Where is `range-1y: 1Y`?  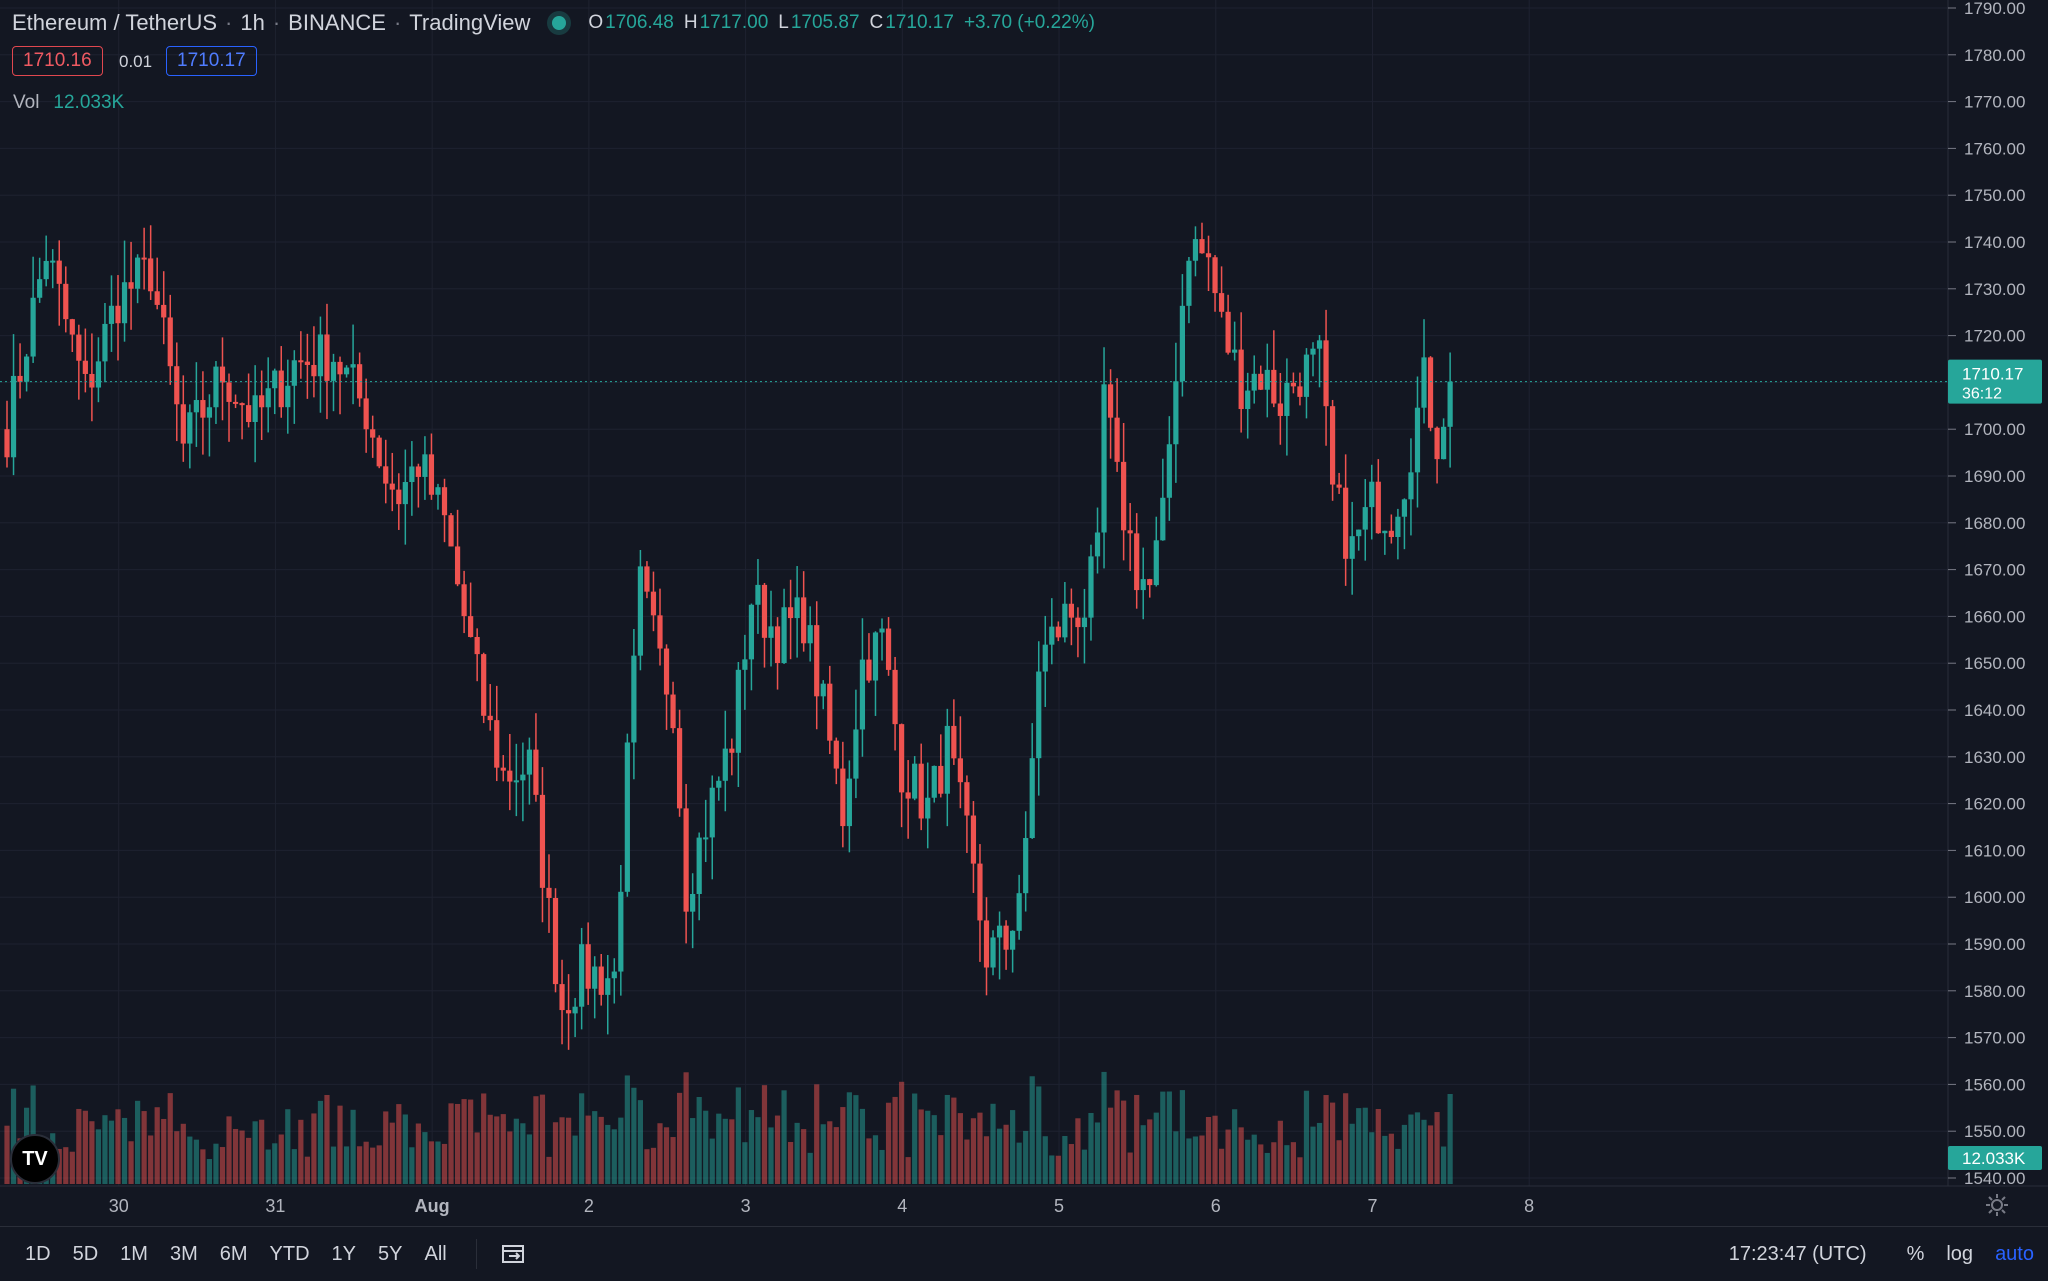 range-1y: 1Y is located at coordinates (344, 1253).